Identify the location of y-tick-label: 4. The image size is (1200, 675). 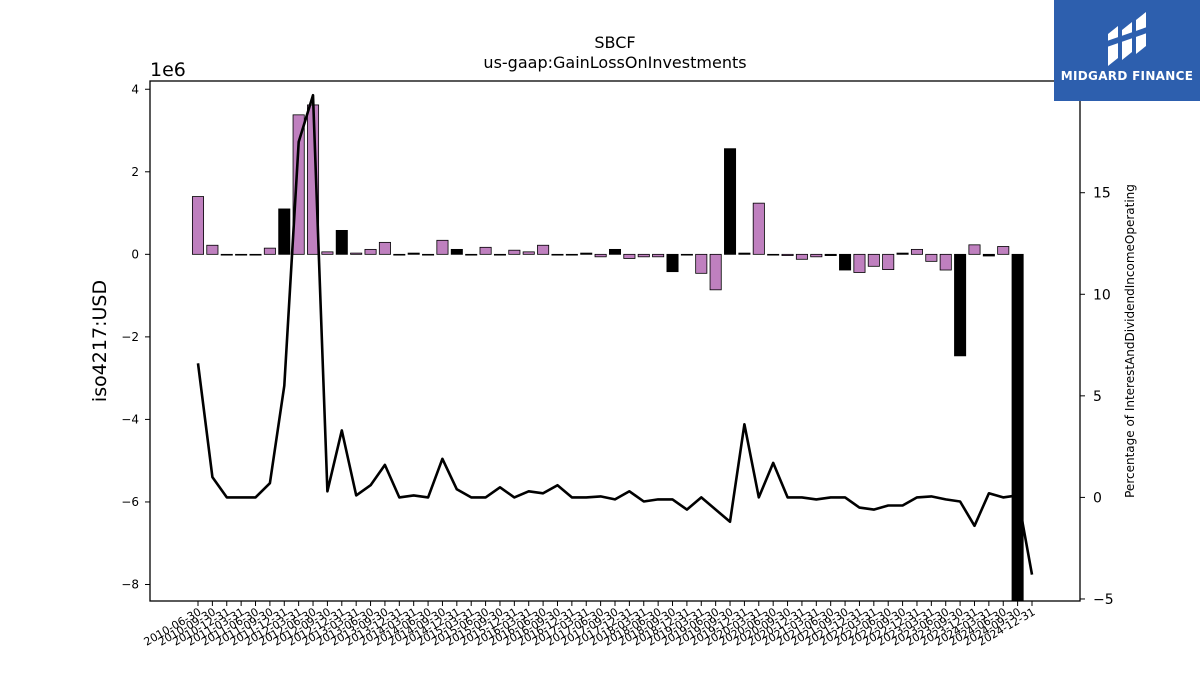
(135, 89).